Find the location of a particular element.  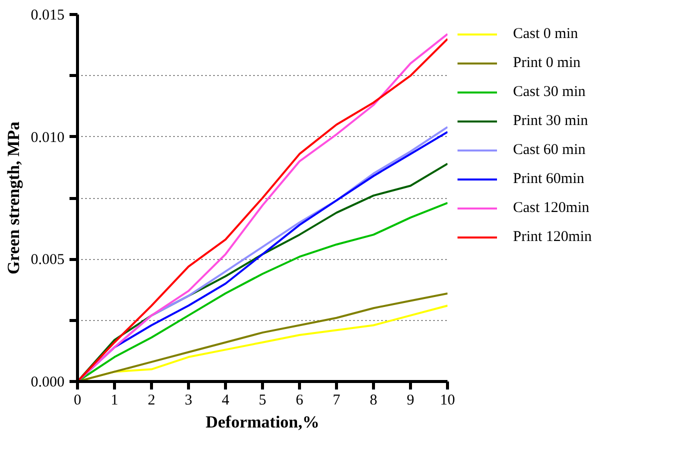

x-tick-label: 1 is located at coordinates (114, 400).